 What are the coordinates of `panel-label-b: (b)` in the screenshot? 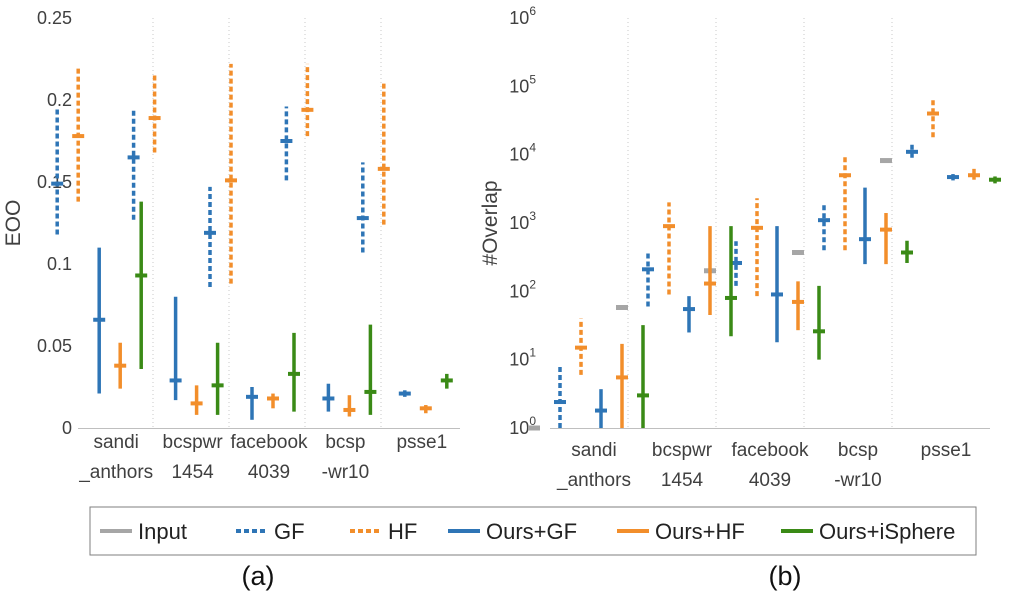 It's located at (785, 576).